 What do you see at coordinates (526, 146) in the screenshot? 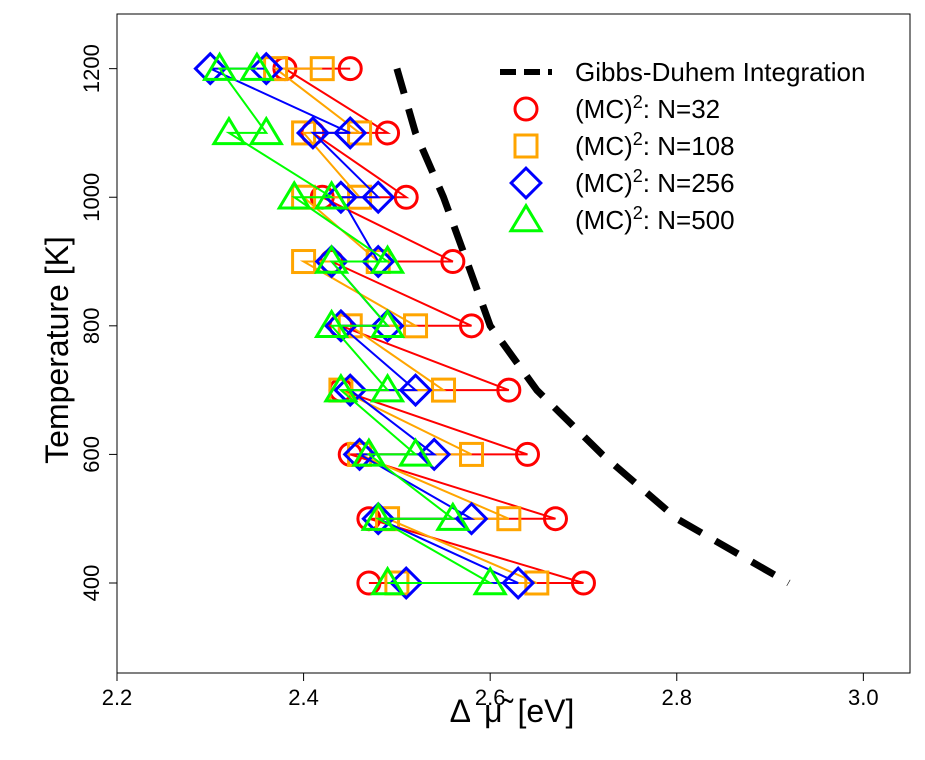
I see `legend-swatch-square` at bounding box center [526, 146].